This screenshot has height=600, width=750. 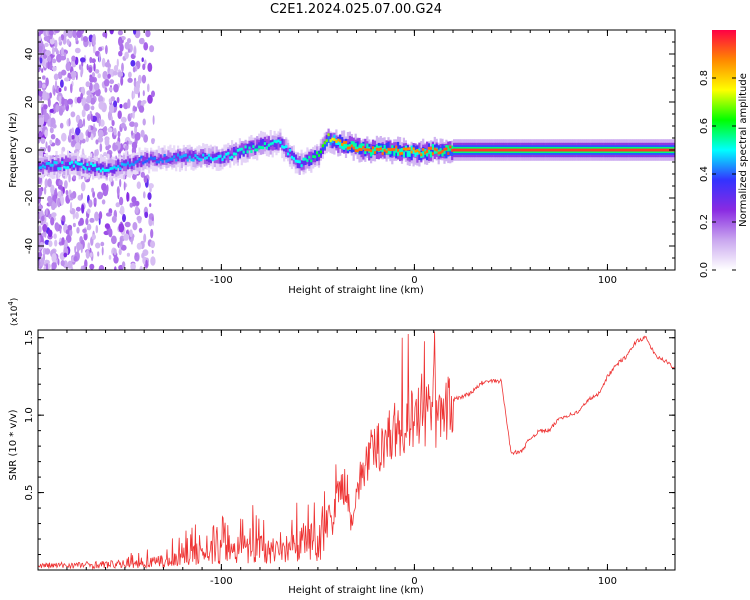 I want to click on y-tick-label: 1.5, so click(x=29, y=338).